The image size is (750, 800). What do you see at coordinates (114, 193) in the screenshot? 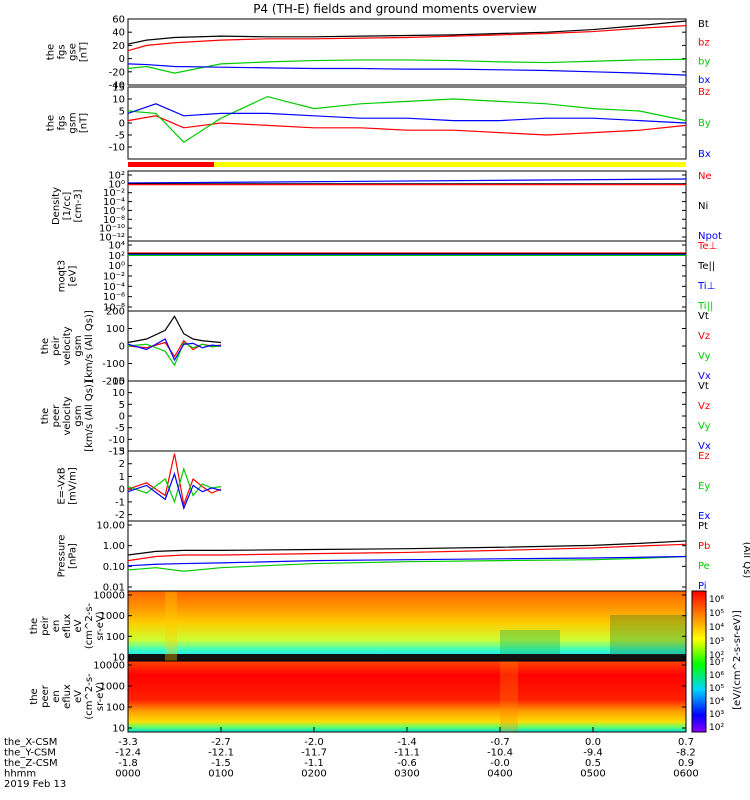
I see `y-tick-label: 10⁻²` at bounding box center [114, 193].